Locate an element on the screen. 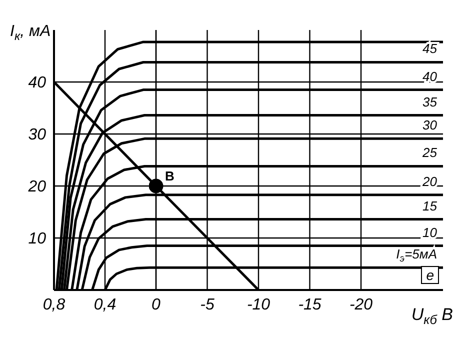 This screenshot has width=463, height=340. annotation: е is located at coordinates (430, 275).